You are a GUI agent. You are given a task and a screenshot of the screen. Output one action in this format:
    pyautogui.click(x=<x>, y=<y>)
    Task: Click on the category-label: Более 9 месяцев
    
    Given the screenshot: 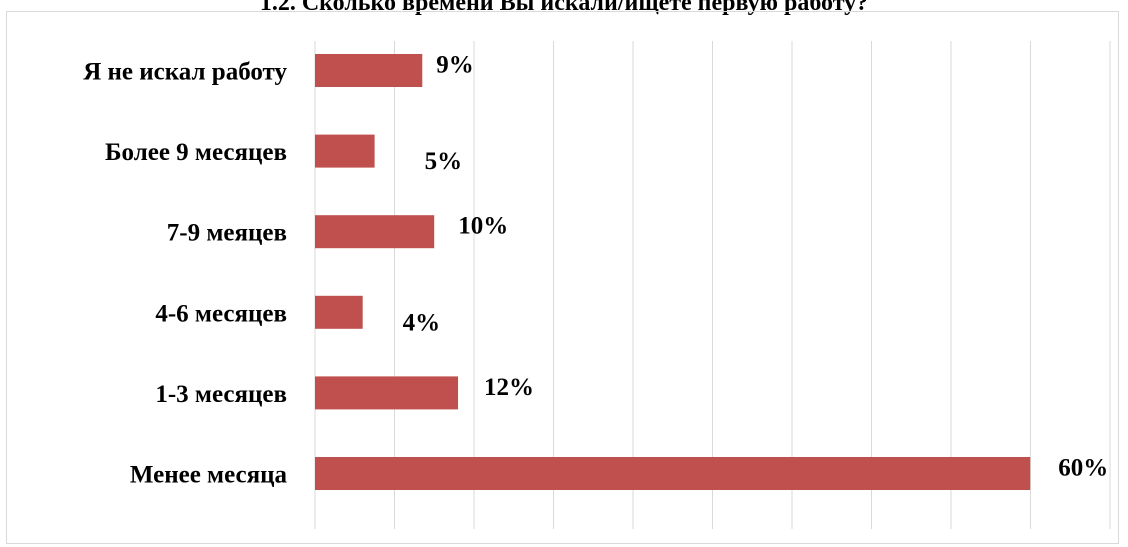 What is the action you would take?
    pyautogui.click(x=196, y=152)
    